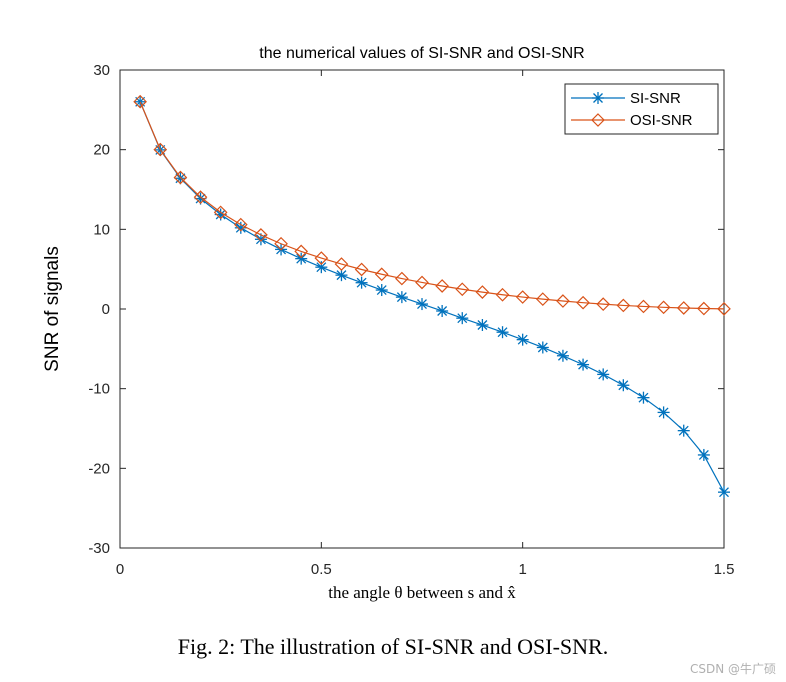 The height and width of the screenshot is (682, 786). Describe the element at coordinates (732, 669) in the screenshot. I see `watermark: CSDN @牛广硕` at that location.